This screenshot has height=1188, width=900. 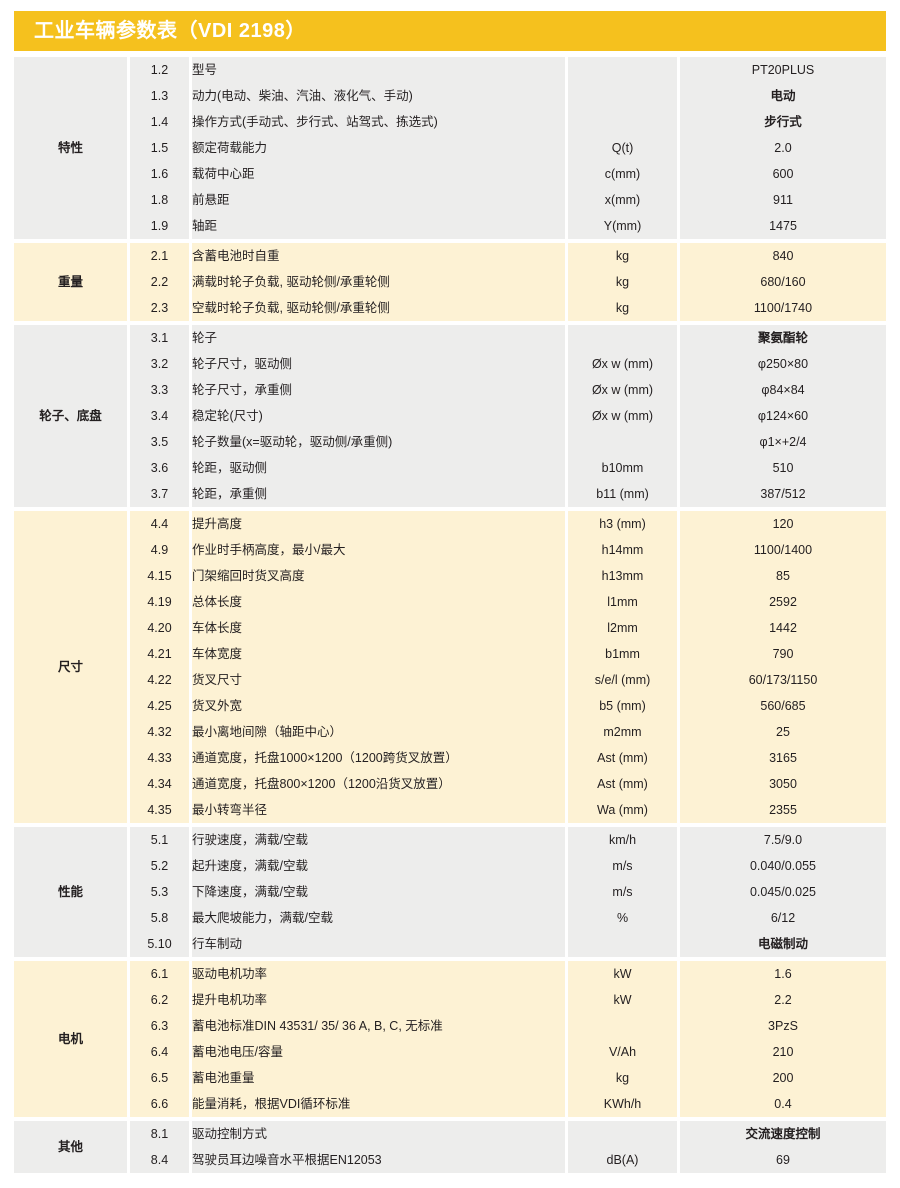 What do you see at coordinates (161, 96) in the screenshot?
I see `row-number: 1.3` at bounding box center [161, 96].